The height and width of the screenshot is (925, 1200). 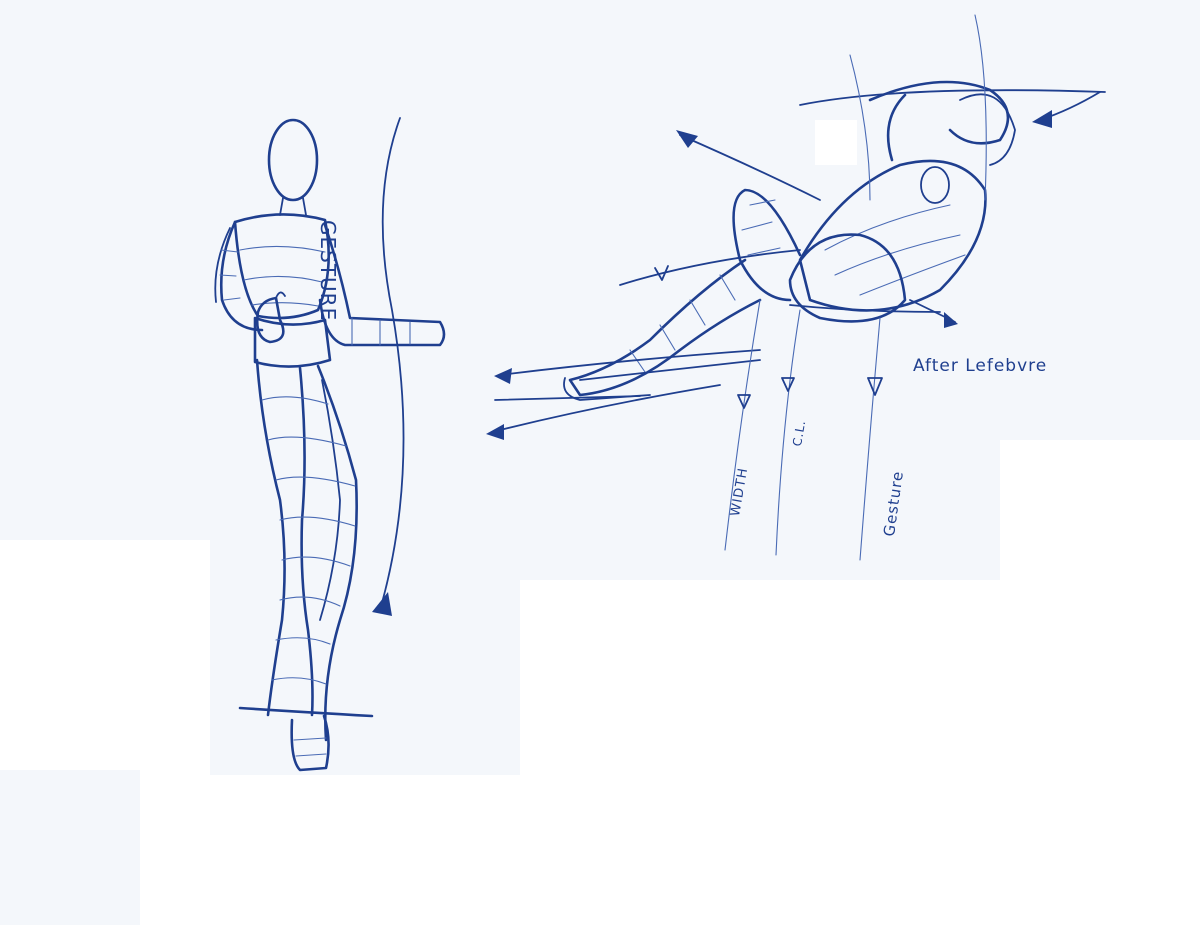 I want to click on gesture-label-vertical: GESTURE, so click(x=328, y=271).